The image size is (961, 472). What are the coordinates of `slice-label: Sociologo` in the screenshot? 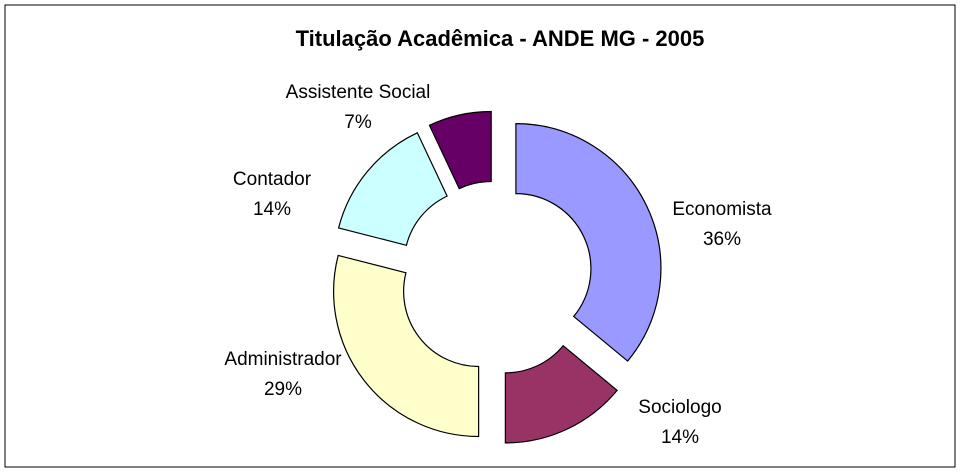 It's located at (679, 407).